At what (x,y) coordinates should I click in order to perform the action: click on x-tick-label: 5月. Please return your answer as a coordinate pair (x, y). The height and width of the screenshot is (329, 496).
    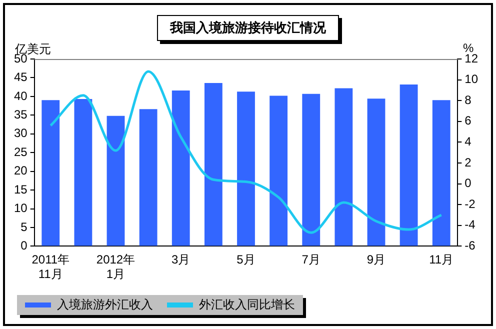
    Looking at the image, I should click on (246, 259).